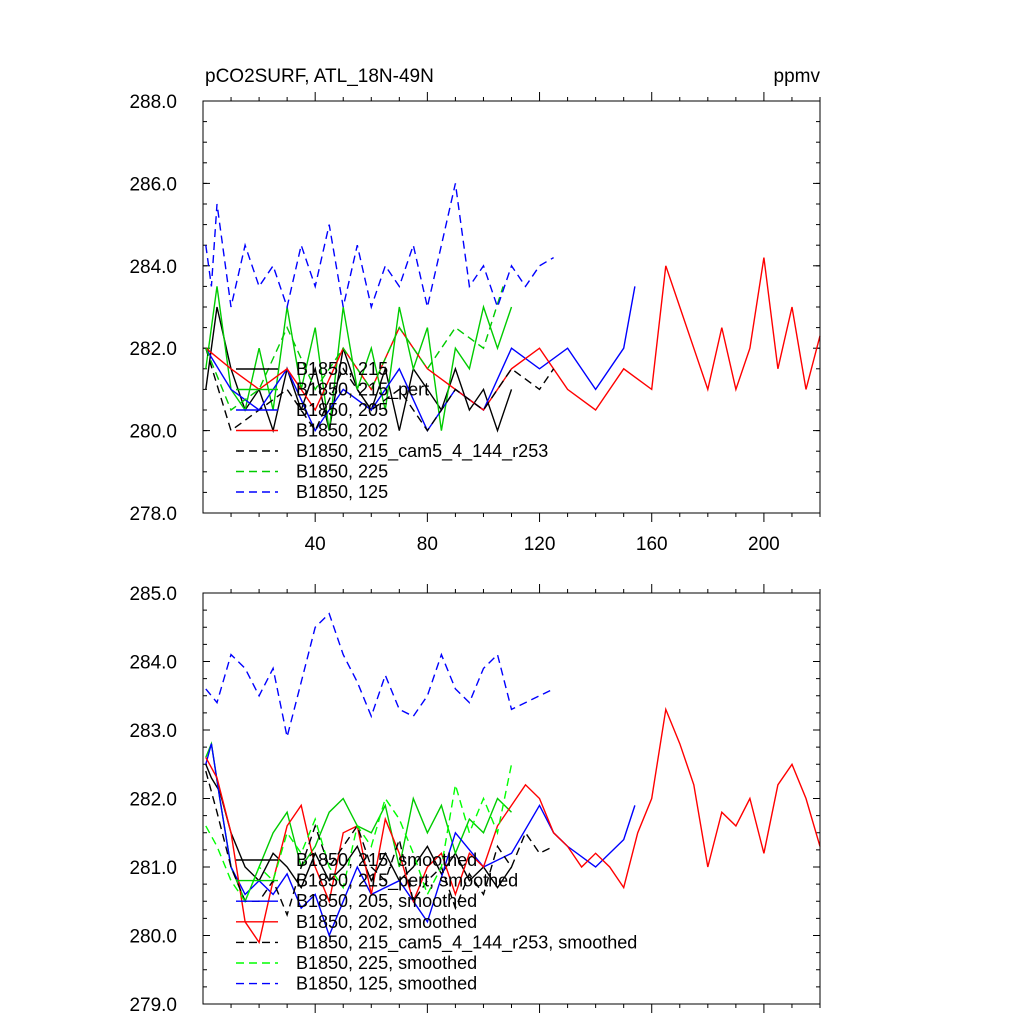 Image resolution: width=1024 pixels, height=1024 pixels. I want to click on legend-label: B1850, 215_cam5_4_144_r253, so click(422, 451).